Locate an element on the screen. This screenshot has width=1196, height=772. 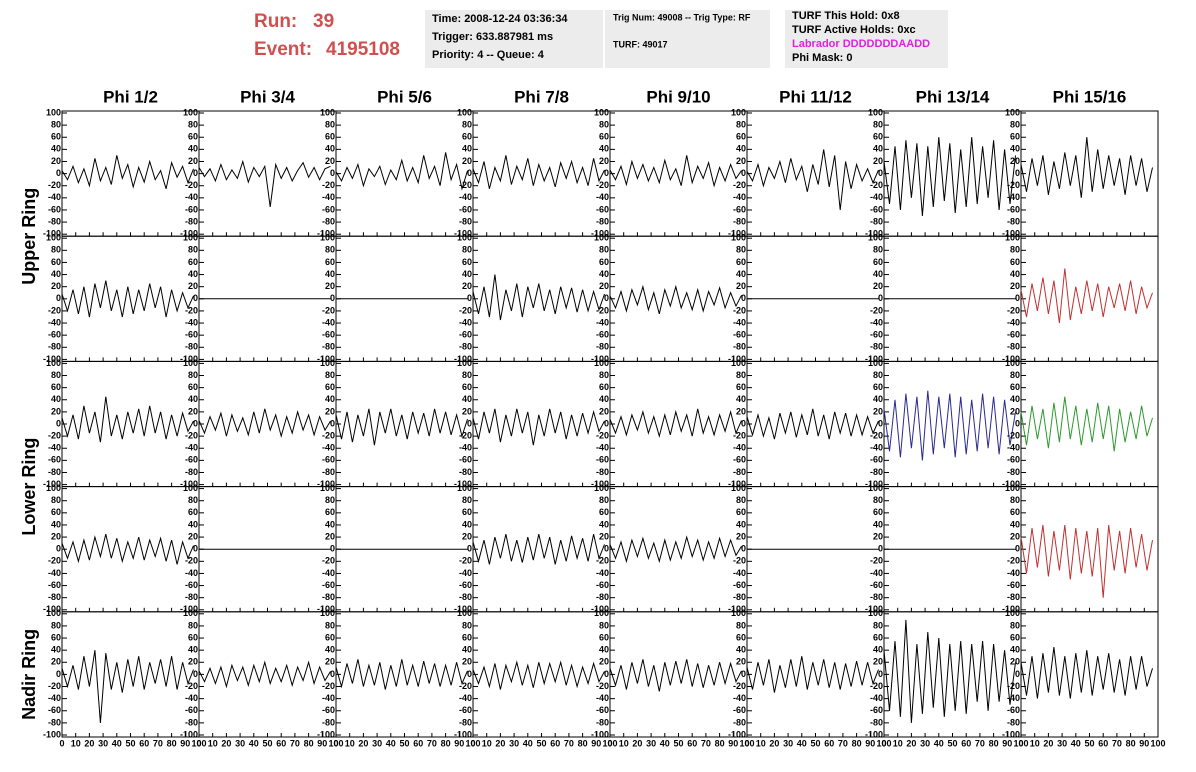
x-tick-label: 40 is located at coordinates (391, 743).